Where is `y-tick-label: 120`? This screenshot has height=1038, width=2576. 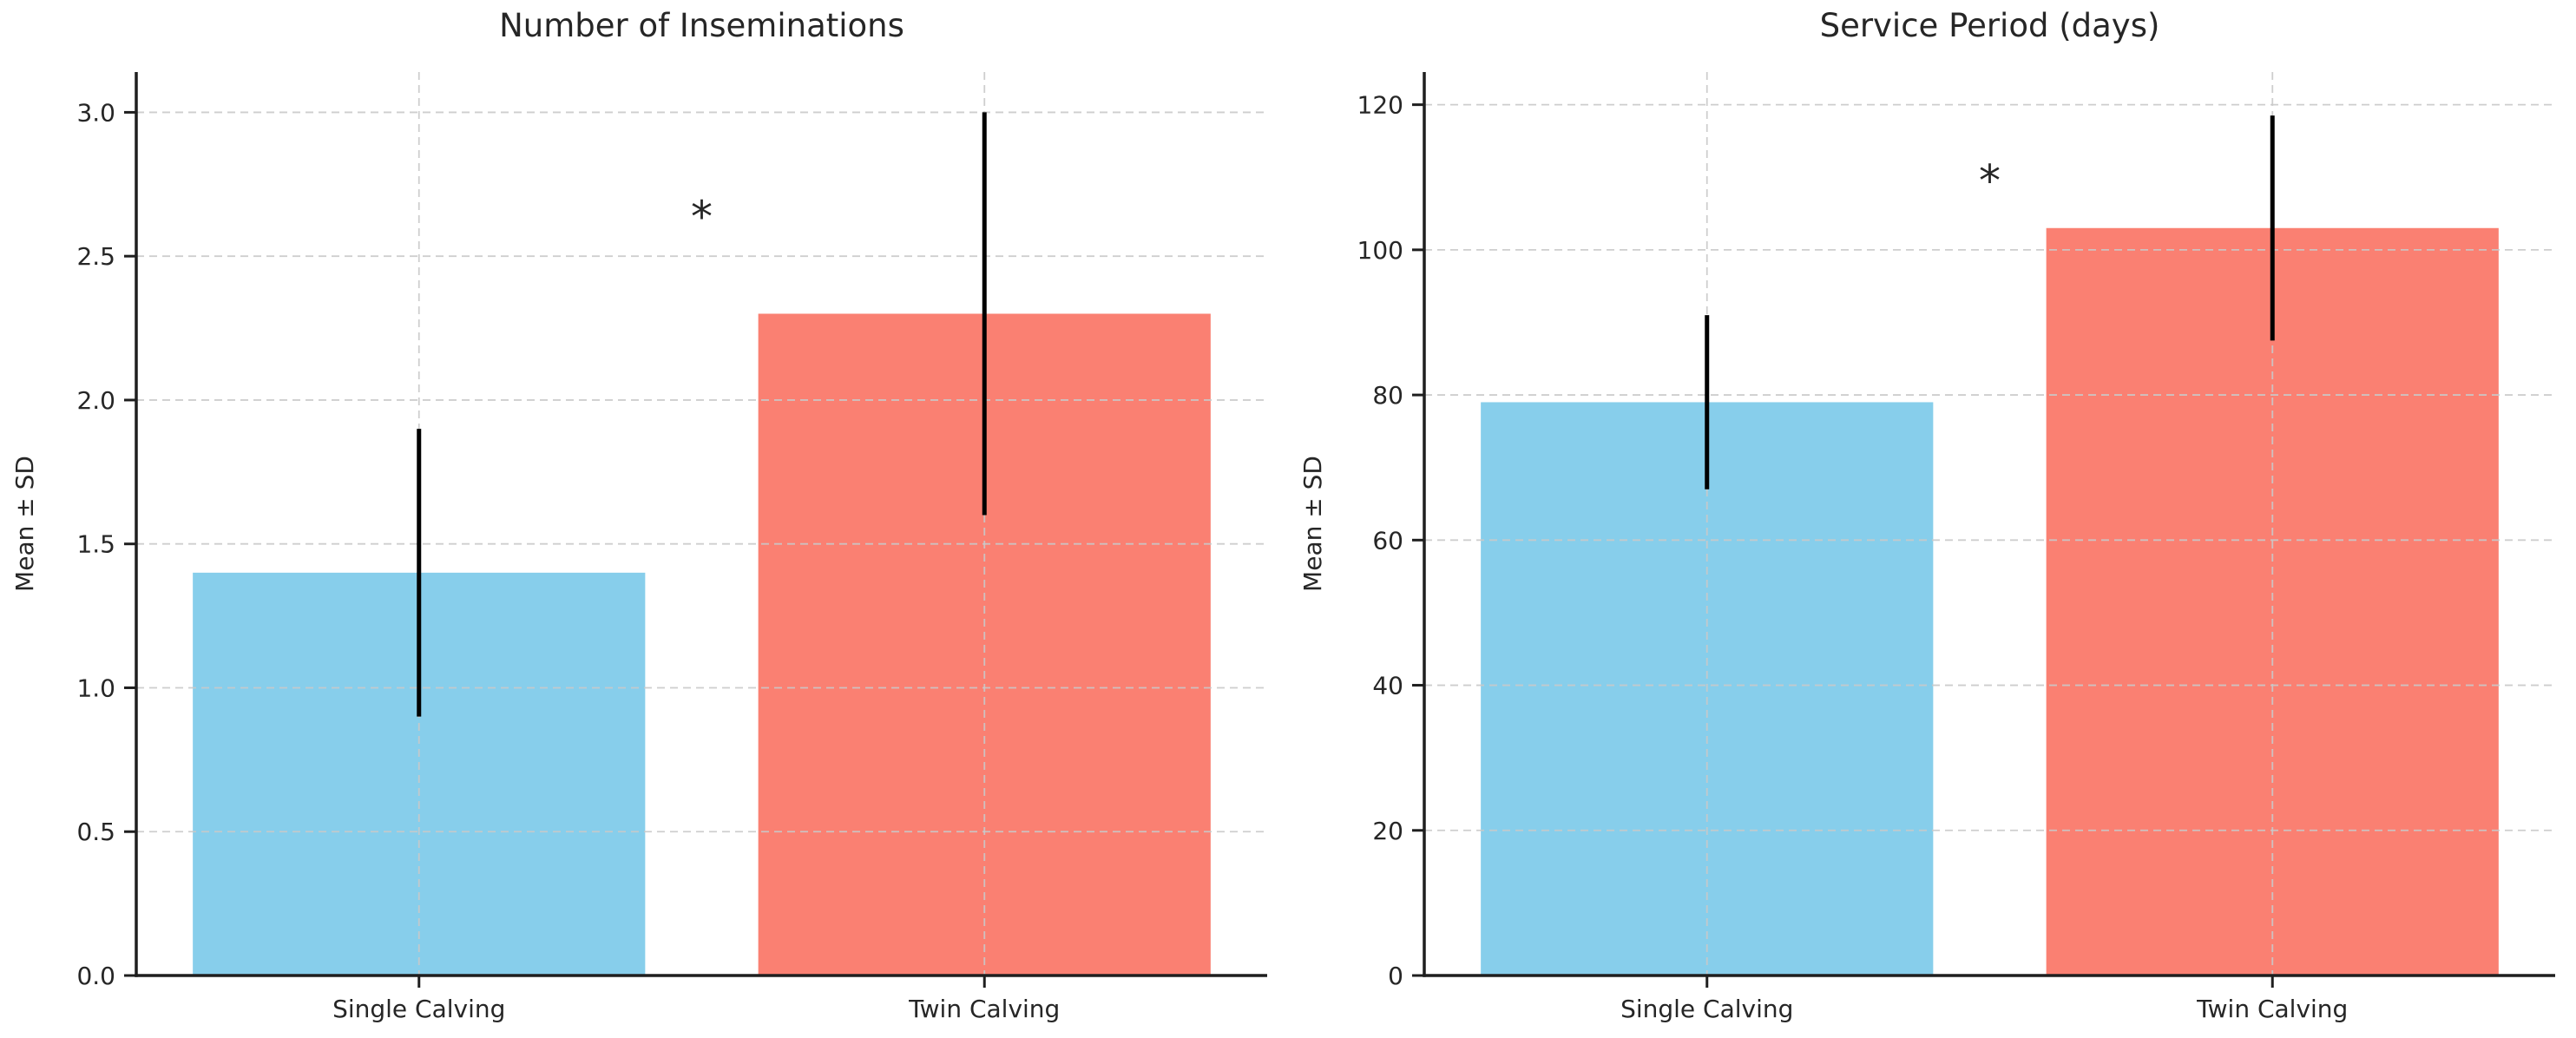 y-tick-label: 120 is located at coordinates (1380, 105).